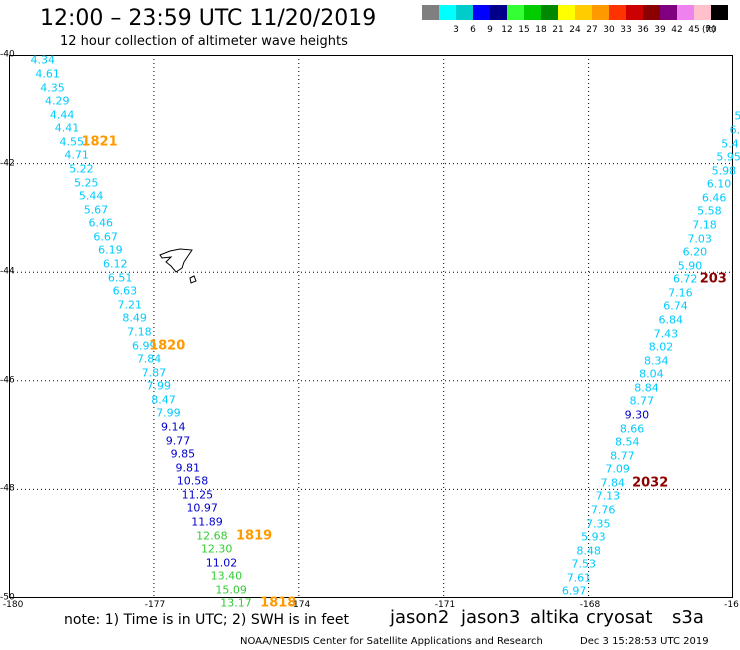  I want to click on wave-height-value: 6.63, so click(125, 291).